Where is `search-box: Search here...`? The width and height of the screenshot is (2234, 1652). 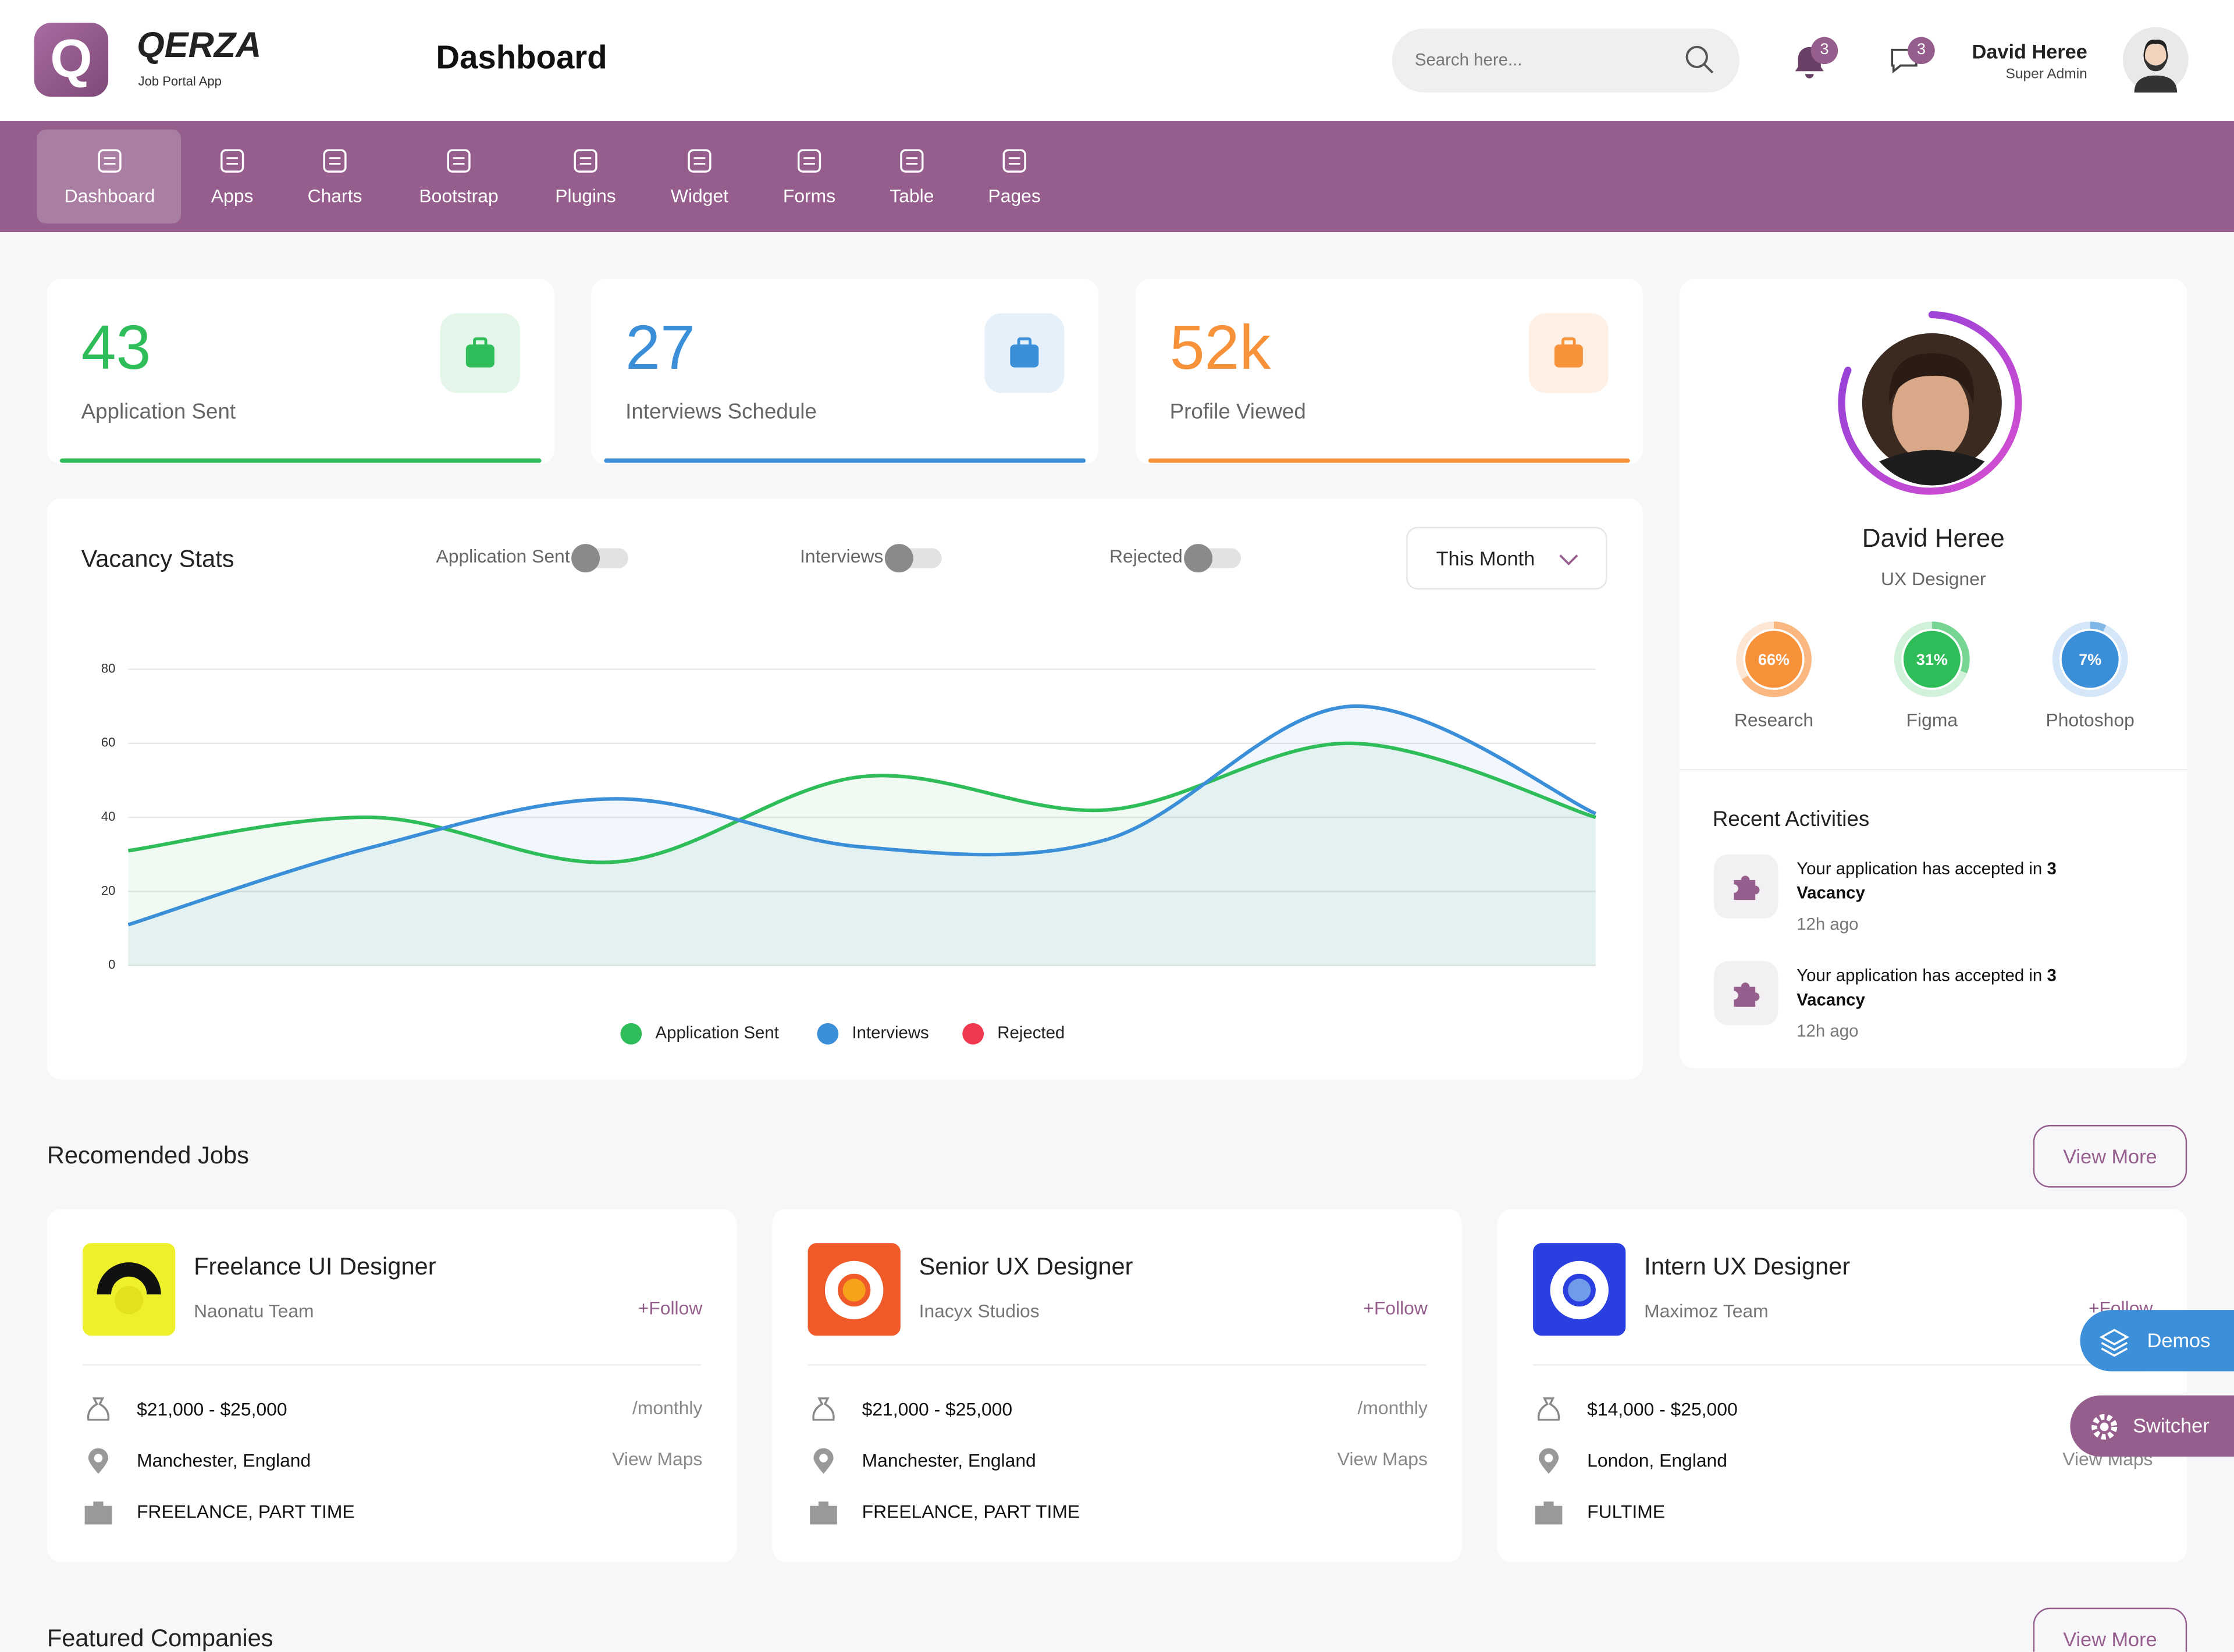 search-box: Search here... is located at coordinates (1566, 60).